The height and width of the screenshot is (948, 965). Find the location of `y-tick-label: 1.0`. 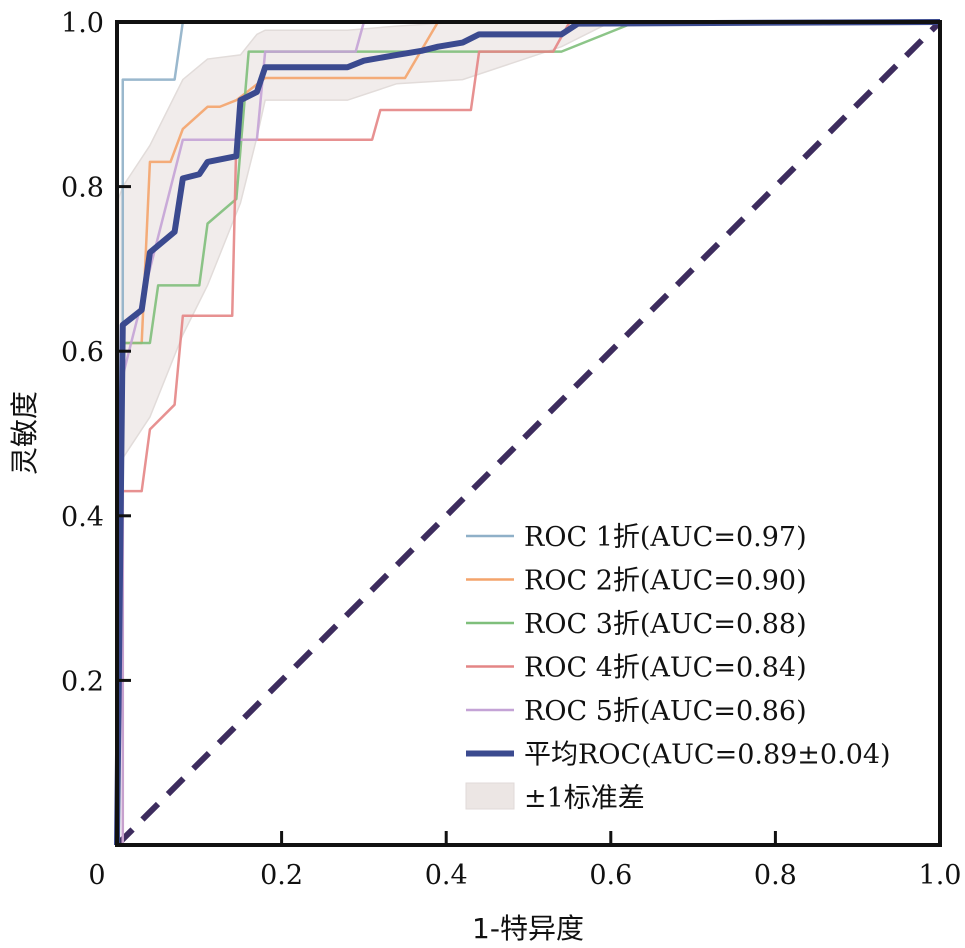

y-tick-label: 1.0 is located at coordinates (82, 23).